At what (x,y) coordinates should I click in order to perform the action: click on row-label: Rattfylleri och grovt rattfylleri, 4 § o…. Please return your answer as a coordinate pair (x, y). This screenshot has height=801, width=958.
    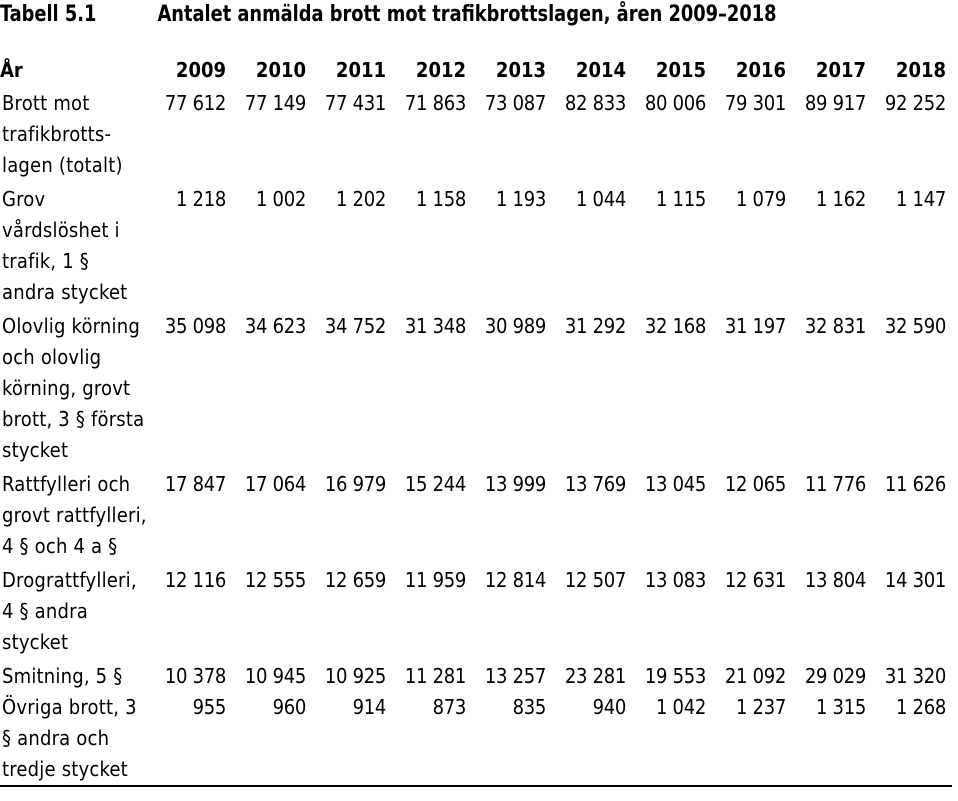
    Looking at the image, I should click on (74, 515).